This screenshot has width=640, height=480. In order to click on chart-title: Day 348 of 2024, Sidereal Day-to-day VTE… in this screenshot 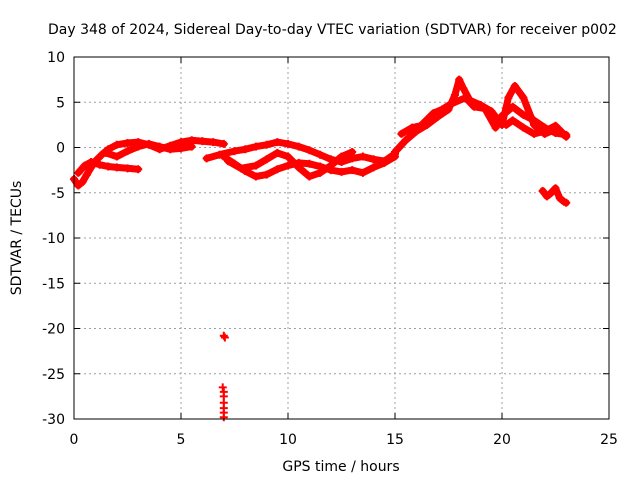, I will do `click(332, 30)`.